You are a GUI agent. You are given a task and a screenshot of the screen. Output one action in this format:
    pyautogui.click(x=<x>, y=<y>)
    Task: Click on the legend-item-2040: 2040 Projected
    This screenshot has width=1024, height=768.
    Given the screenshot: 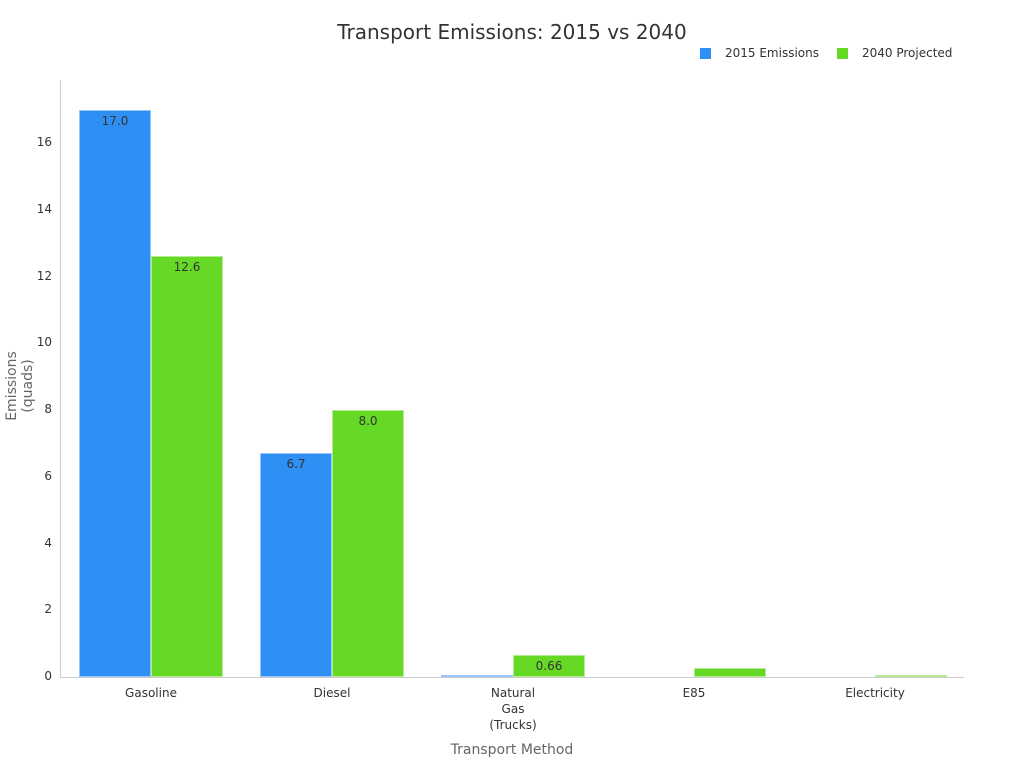 What is the action you would take?
    pyautogui.click(x=894, y=53)
    